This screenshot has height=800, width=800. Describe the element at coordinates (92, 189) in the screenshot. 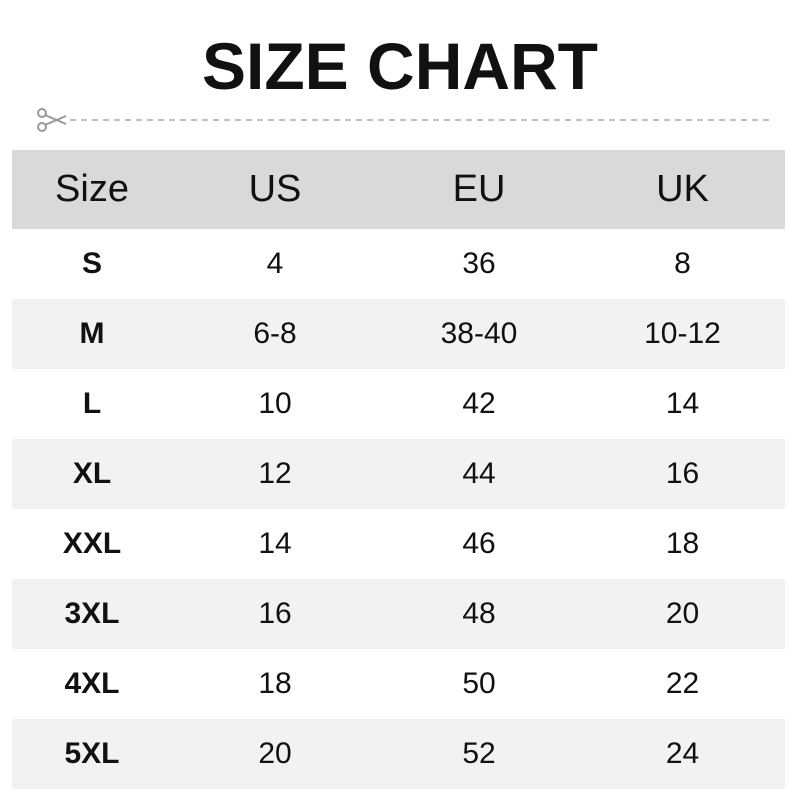

I see `header-cell: Size` at that location.